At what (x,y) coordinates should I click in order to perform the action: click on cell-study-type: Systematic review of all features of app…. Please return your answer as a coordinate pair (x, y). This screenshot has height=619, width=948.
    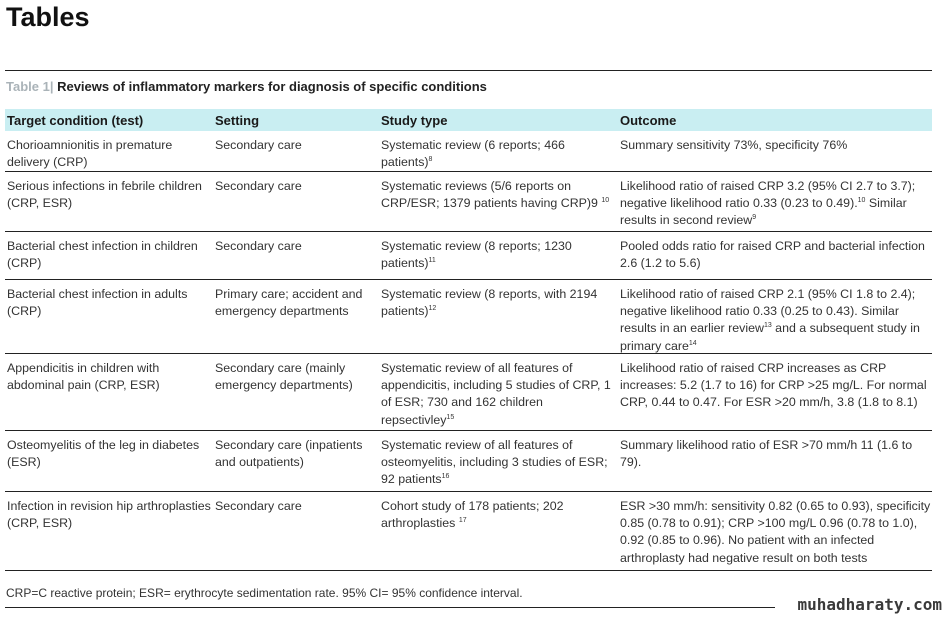
    Looking at the image, I should click on (500, 394).